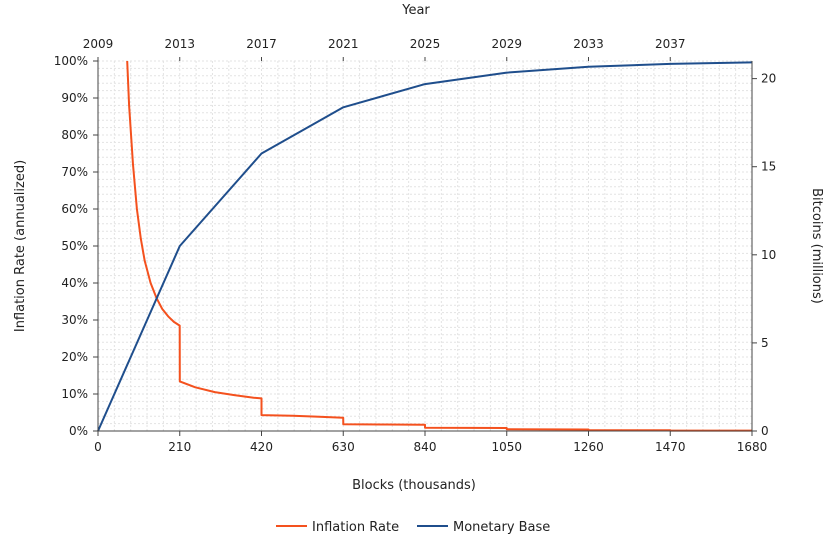  Describe the element at coordinates (768, 167) in the screenshot. I see `y-right-tick-label: 15` at that location.